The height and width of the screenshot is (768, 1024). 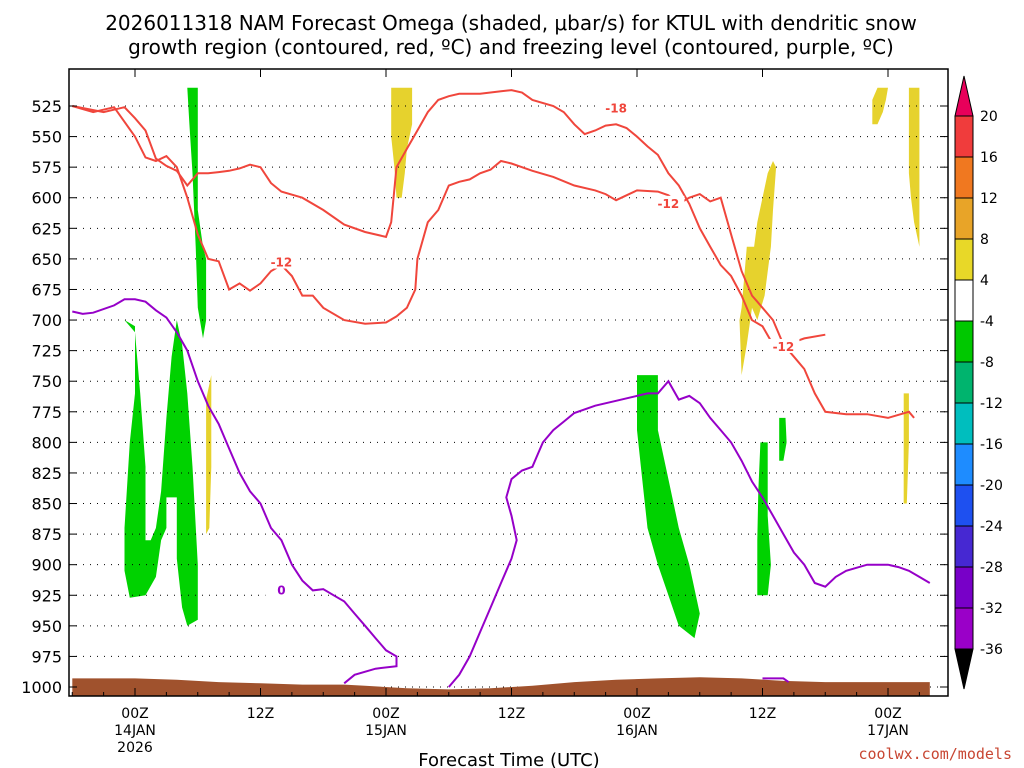 I want to click on x-tick-label-0-2: 14JAN, so click(x=135, y=731).